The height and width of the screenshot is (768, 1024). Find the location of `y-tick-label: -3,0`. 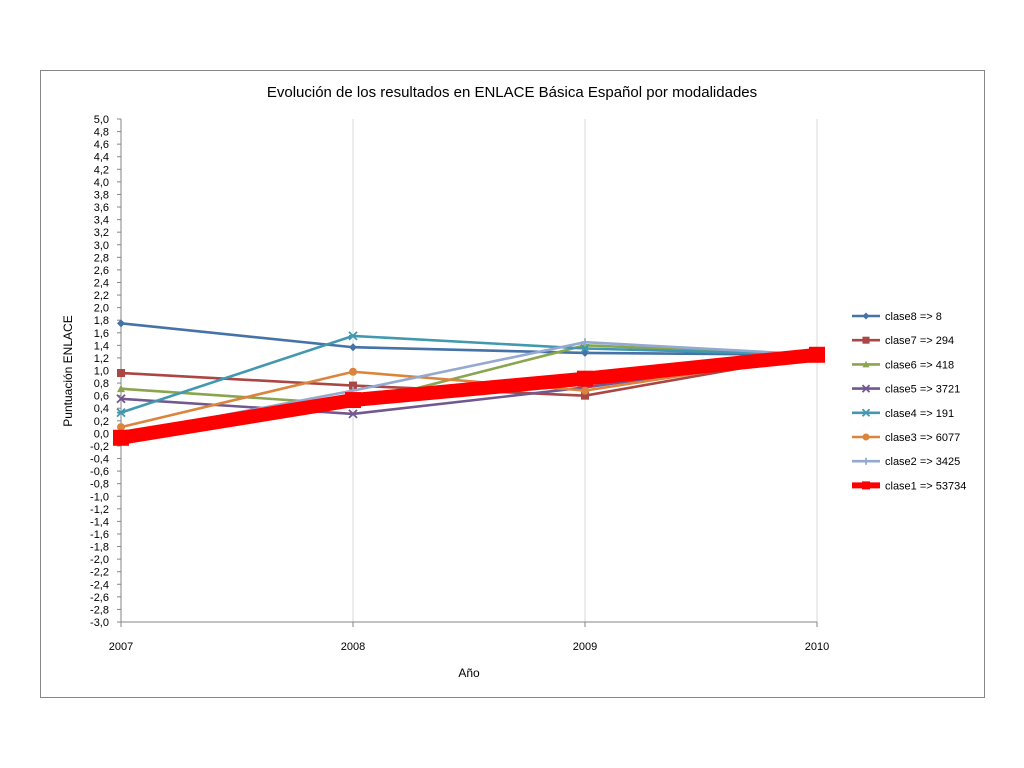

y-tick-label: -3,0 is located at coordinates (99, 623).